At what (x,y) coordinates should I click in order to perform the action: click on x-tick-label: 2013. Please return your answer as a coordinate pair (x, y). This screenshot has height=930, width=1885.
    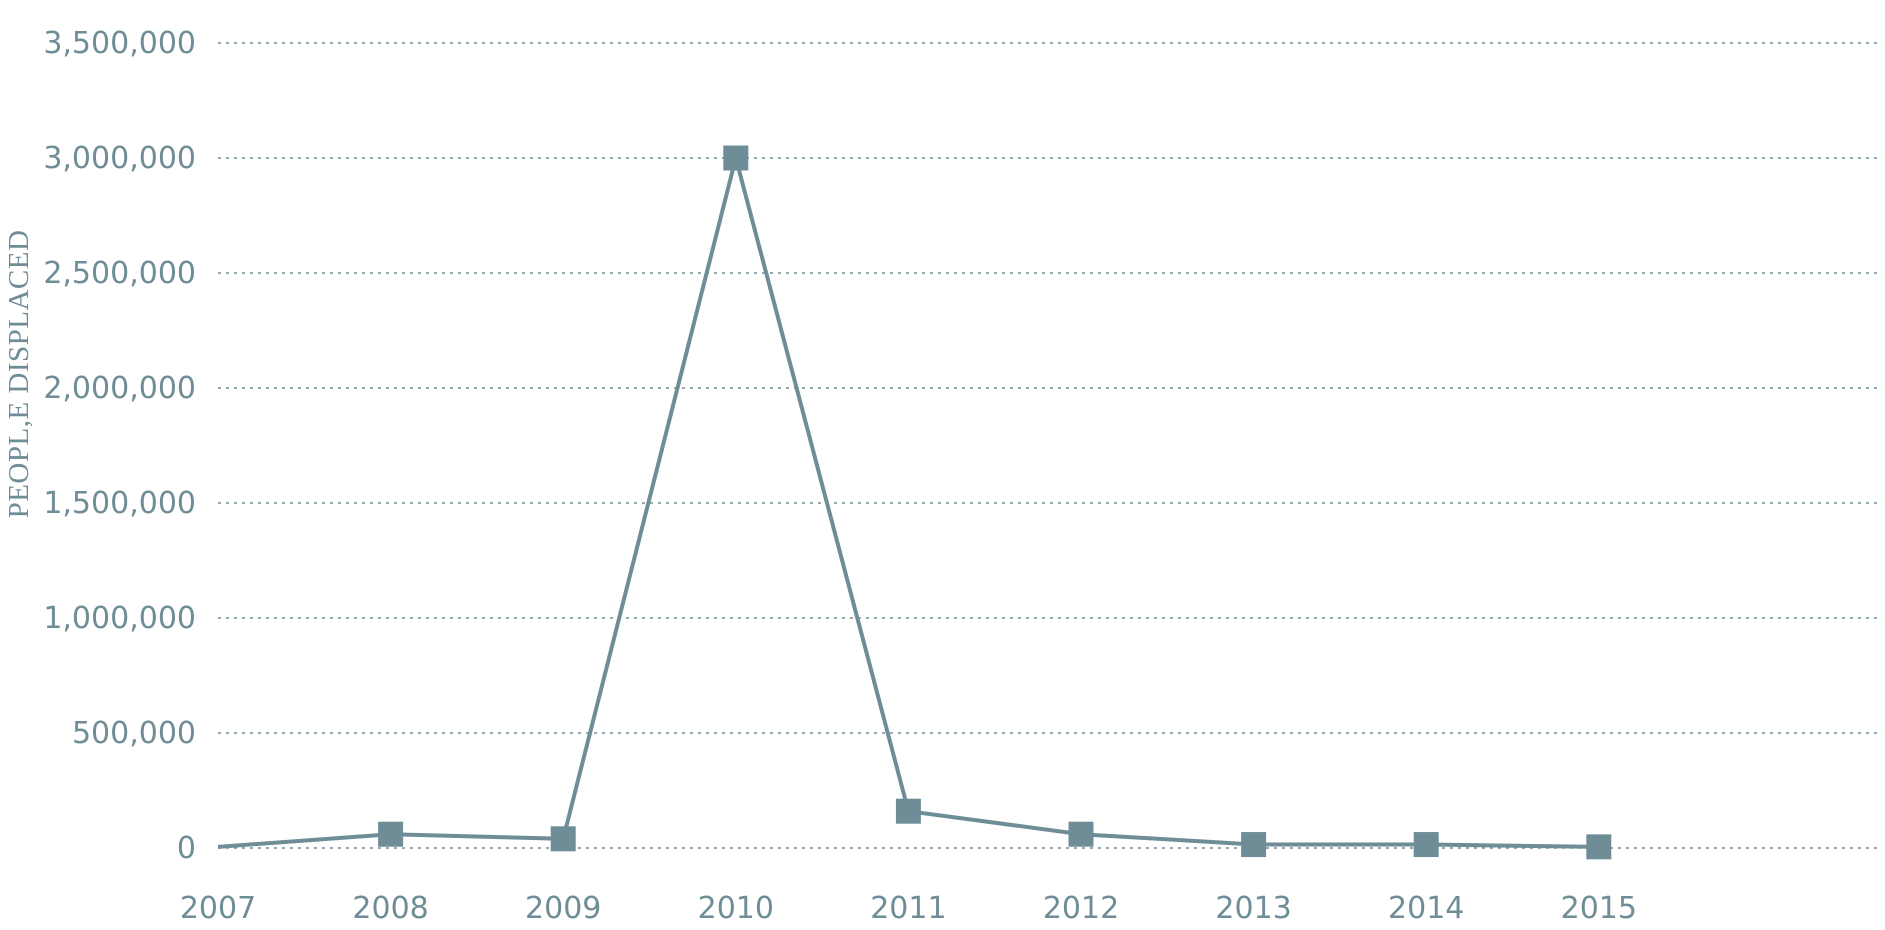
    Looking at the image, I should click on (1253, 908).